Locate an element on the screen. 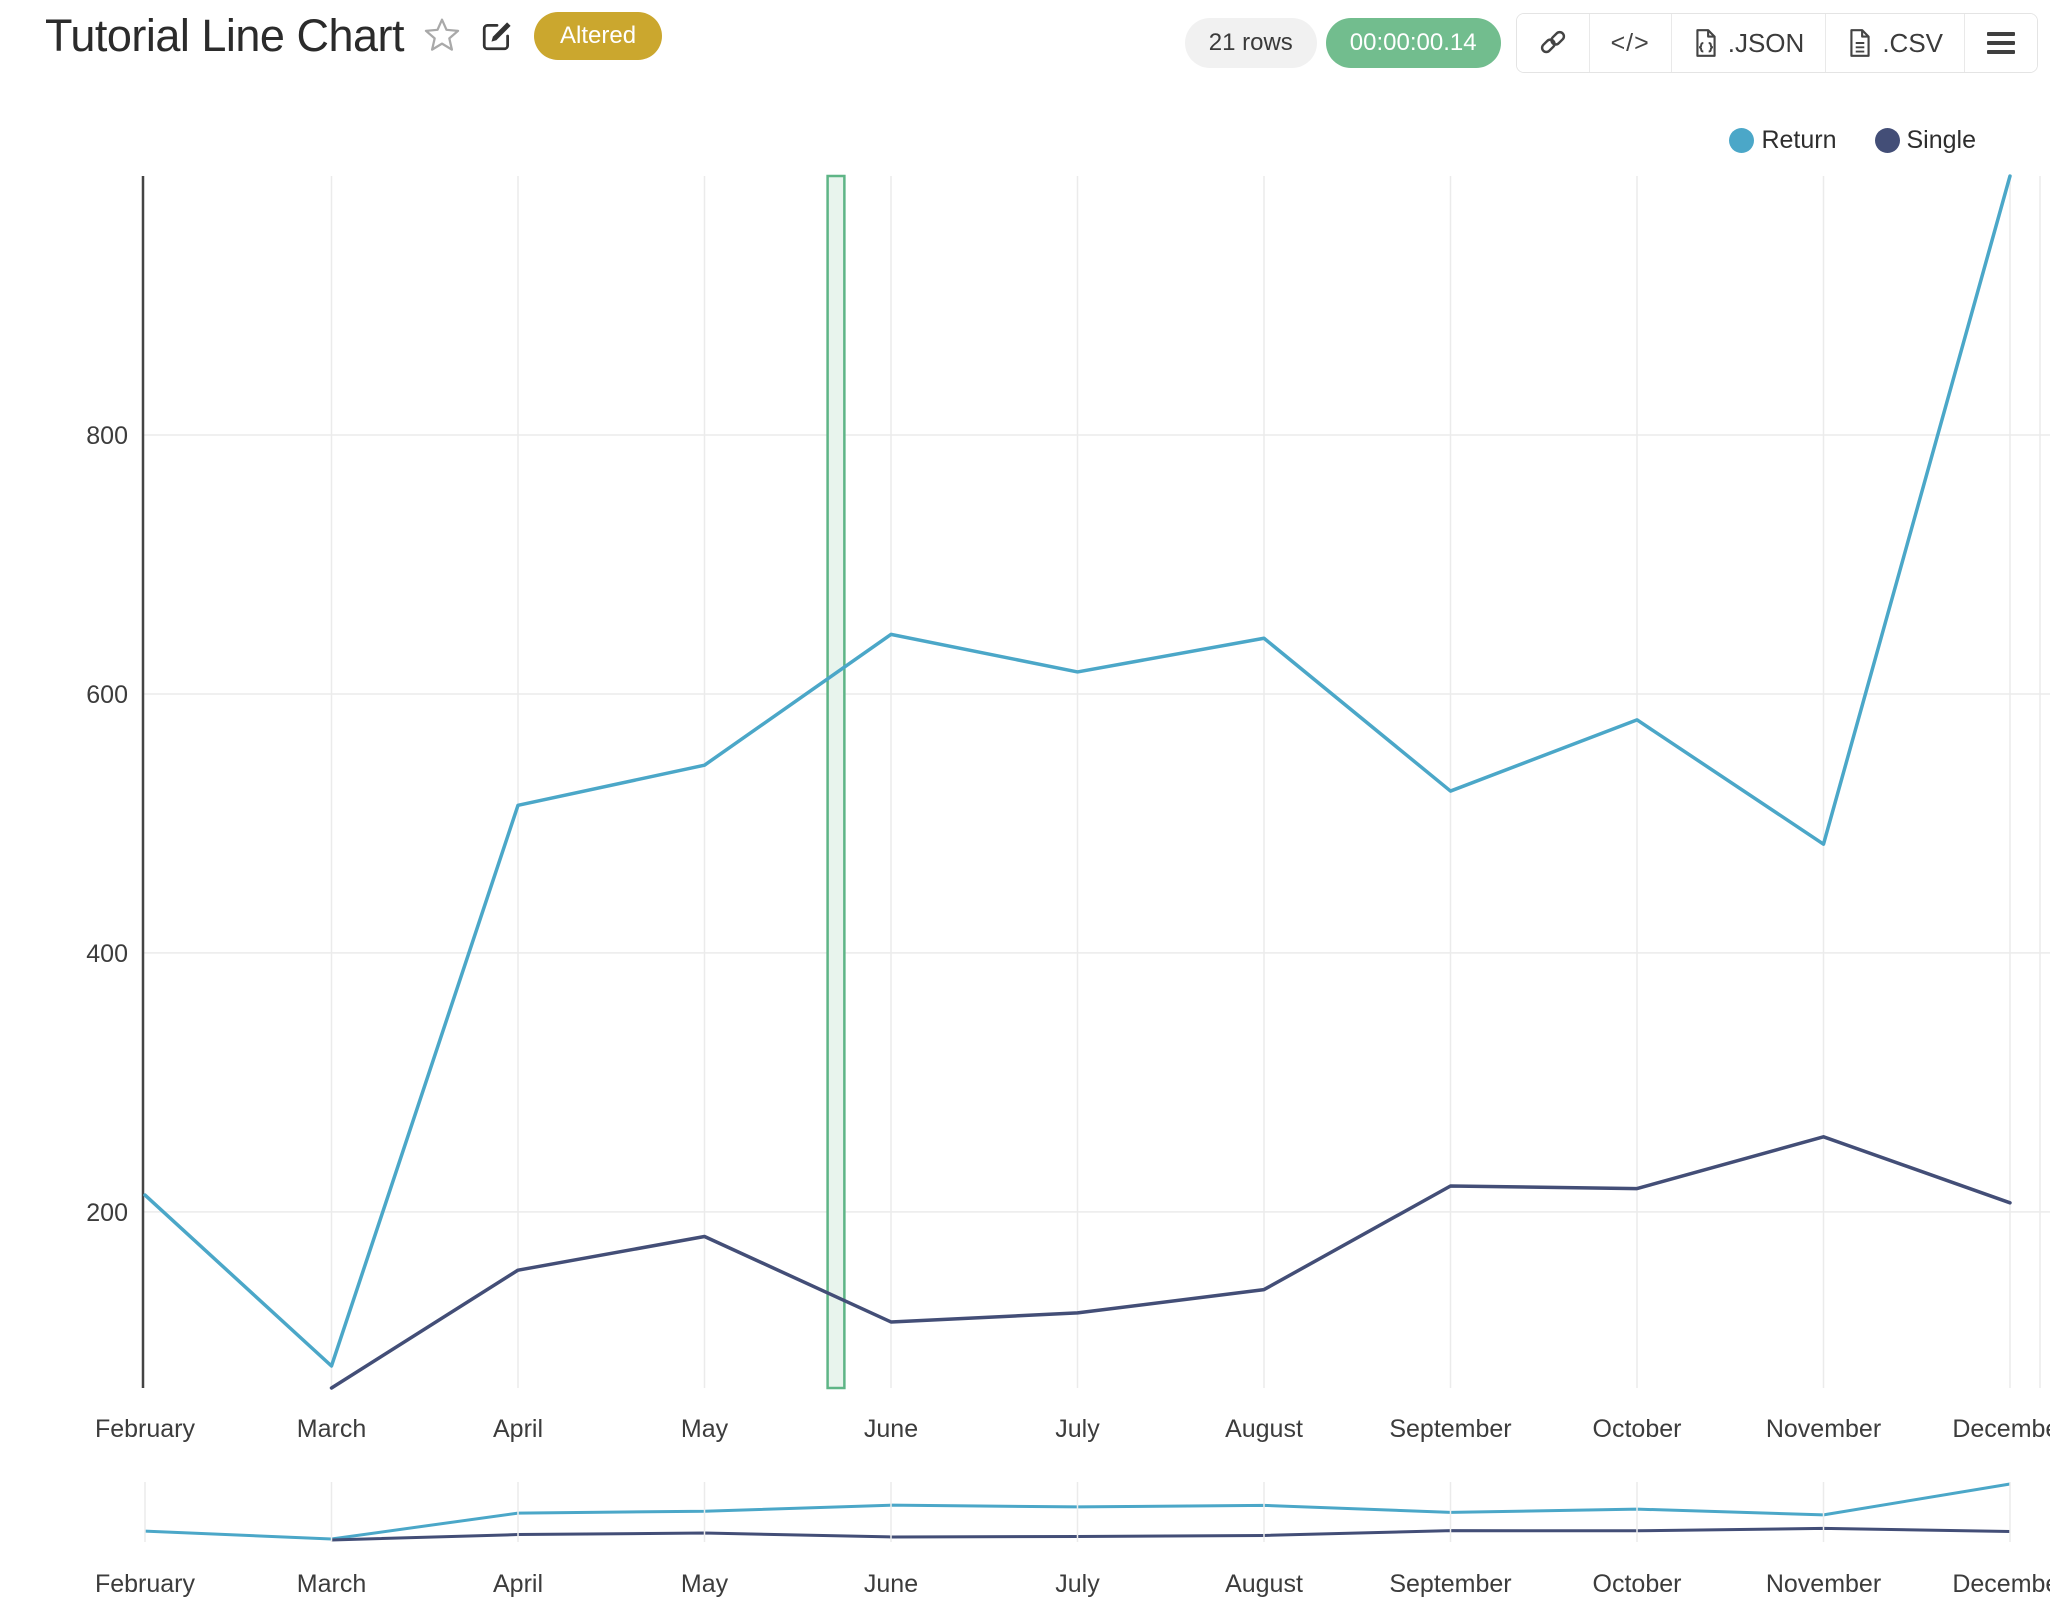 The height and width of the screenshot is (1598, 2050). favorite-star-button is located at coordinates (442, 36).